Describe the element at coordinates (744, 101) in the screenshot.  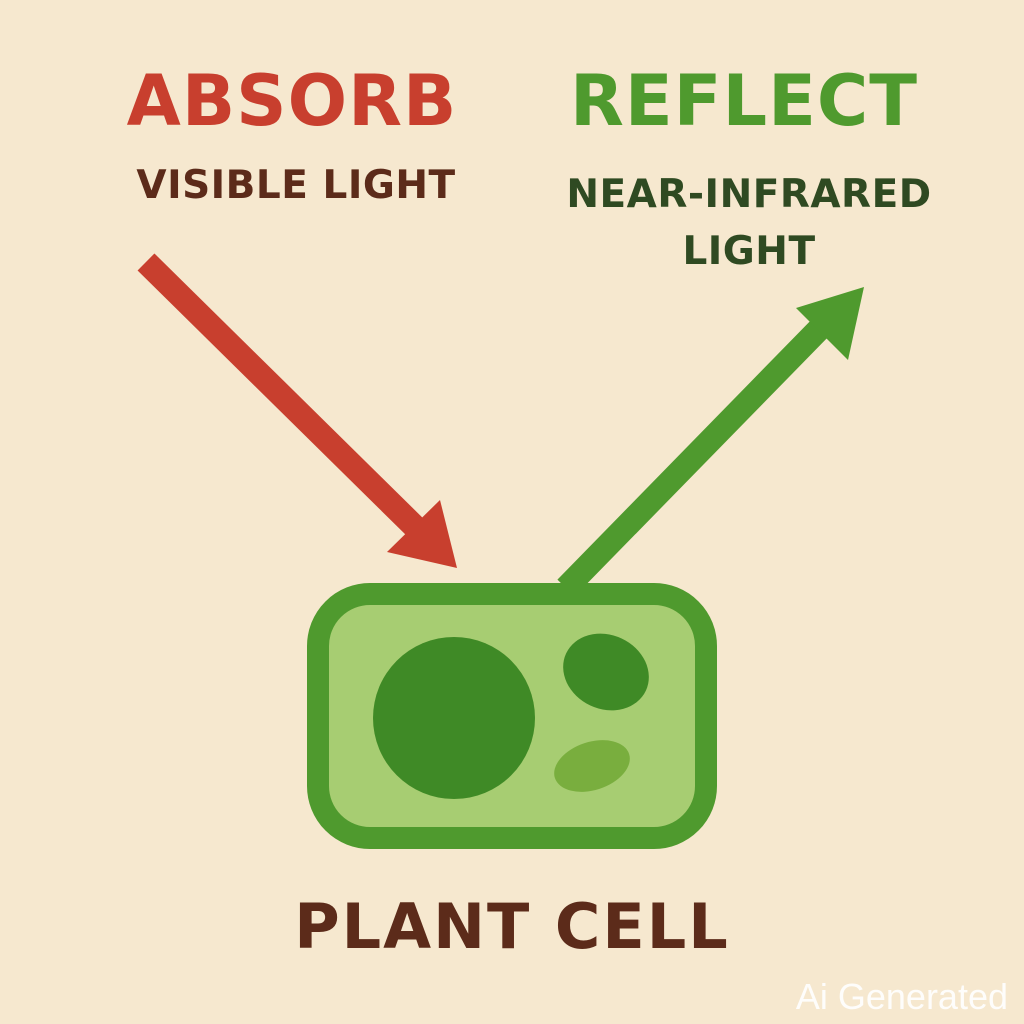
I see `reflect-title: REFLECT` at that location.